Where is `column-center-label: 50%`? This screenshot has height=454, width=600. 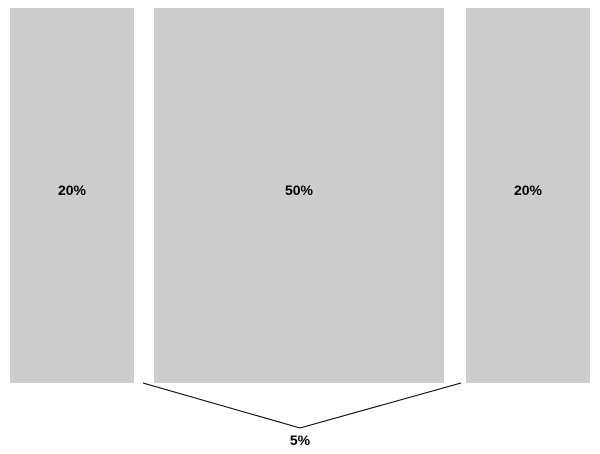 column-center-label: 50% is located at coordinates (299, 189).